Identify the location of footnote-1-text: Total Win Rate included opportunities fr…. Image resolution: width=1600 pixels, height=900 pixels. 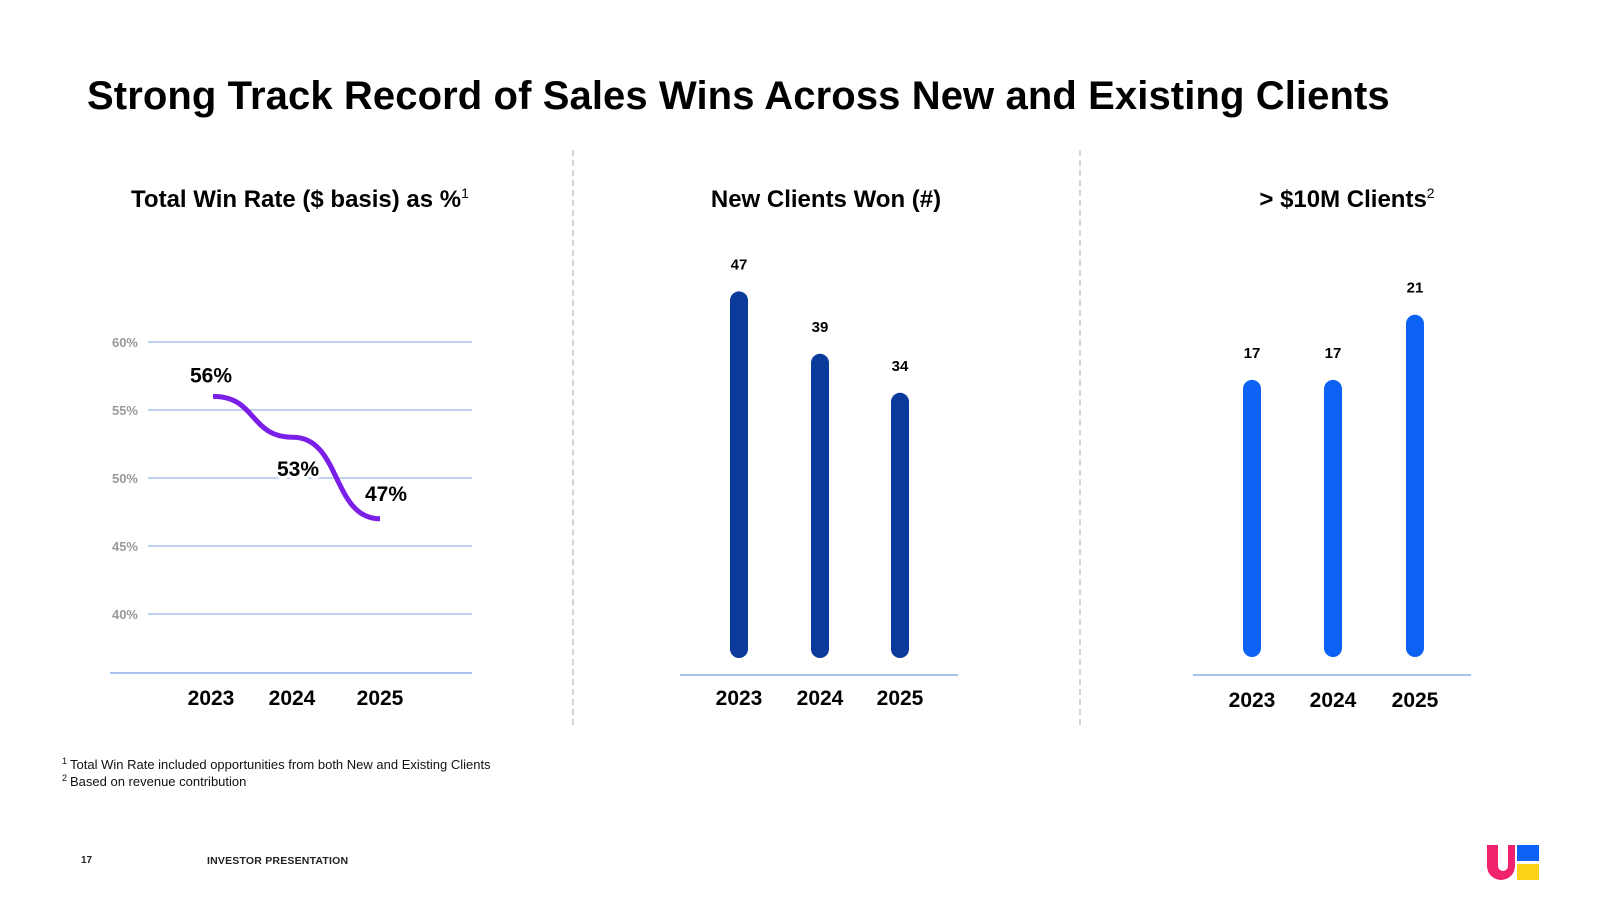
(280, 764).